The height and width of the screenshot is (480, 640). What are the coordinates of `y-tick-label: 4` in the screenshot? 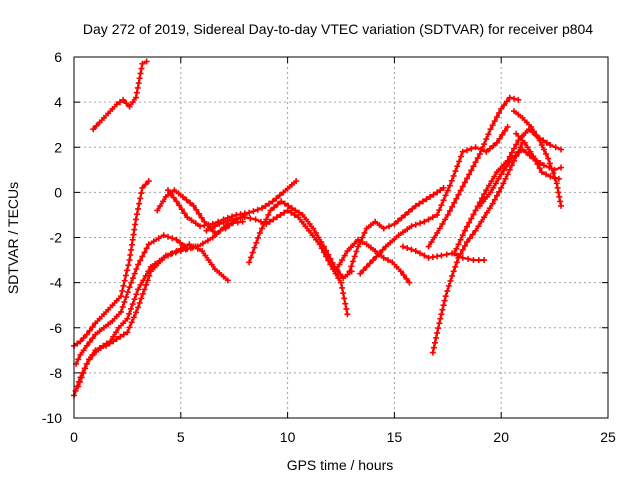 It's located at (58, 102).